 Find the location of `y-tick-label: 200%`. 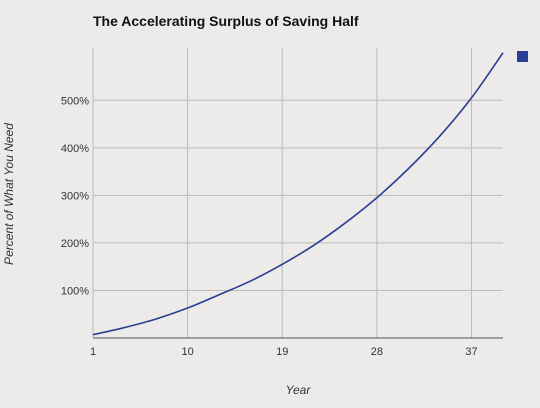

y-tick-label: 200% is located at coordinates (75, 244).